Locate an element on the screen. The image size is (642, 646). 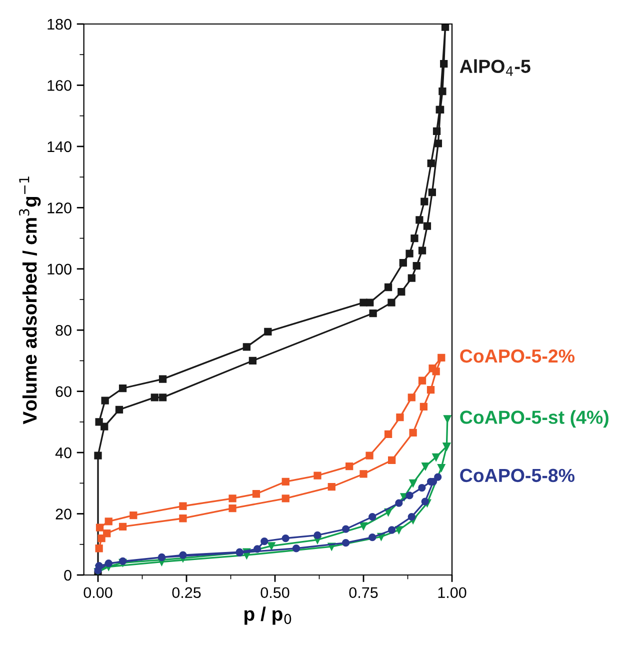
y-tick-label: 160 is located at coordinates (60, 85).